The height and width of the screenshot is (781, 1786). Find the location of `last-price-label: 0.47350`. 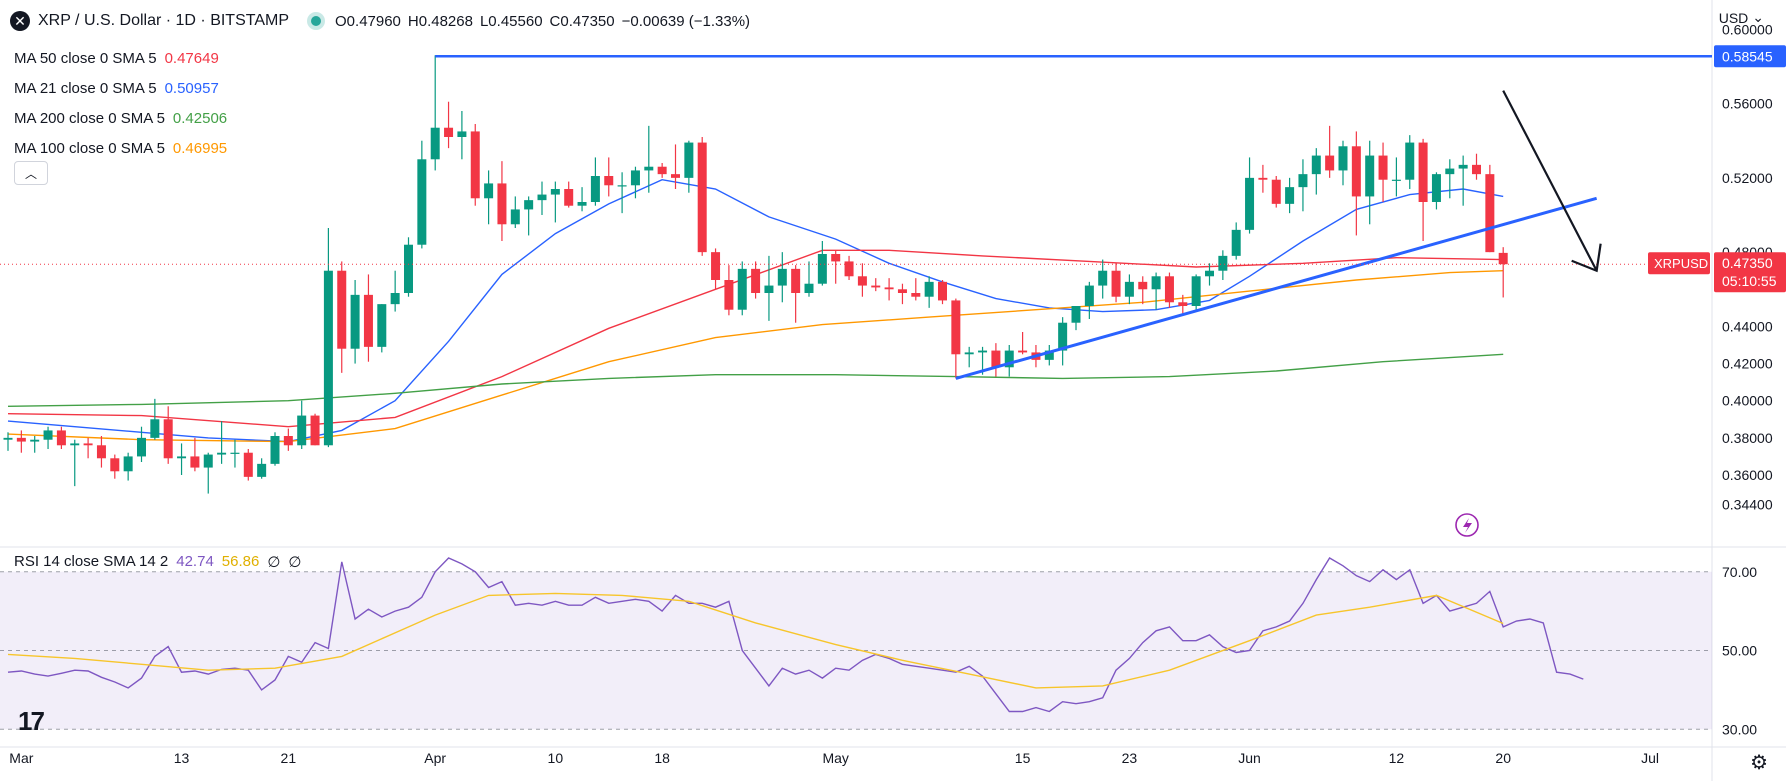

last-price-label: 0.47350 is located at coordinates (1747, 263).